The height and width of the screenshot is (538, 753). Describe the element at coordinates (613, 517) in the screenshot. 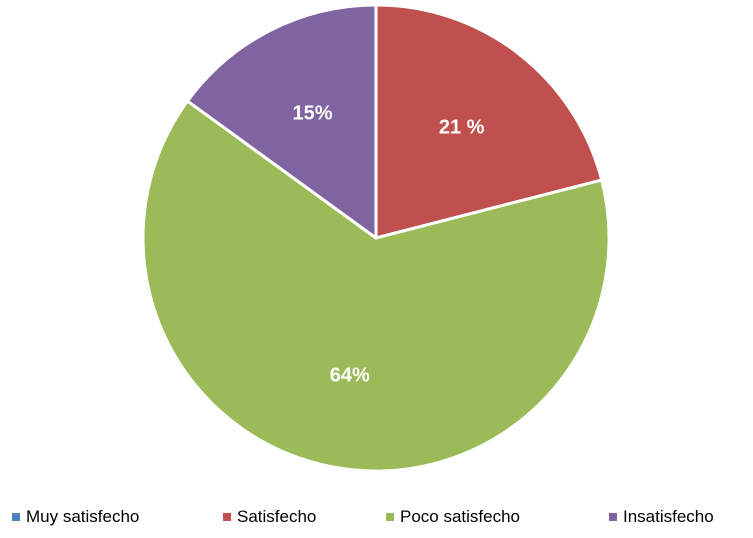

I see `legend-swatch-insatisfecho` at that location.